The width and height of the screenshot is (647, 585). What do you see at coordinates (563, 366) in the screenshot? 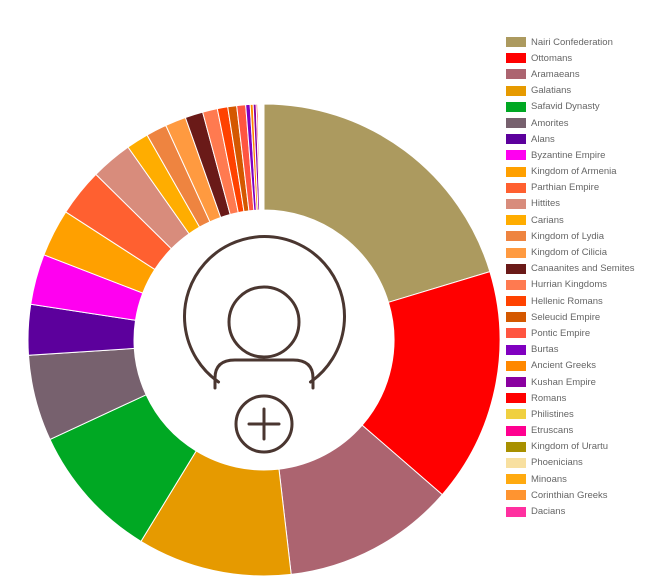
I see `legend-label: Ancient Greeks` at bounding box center [563, 366].